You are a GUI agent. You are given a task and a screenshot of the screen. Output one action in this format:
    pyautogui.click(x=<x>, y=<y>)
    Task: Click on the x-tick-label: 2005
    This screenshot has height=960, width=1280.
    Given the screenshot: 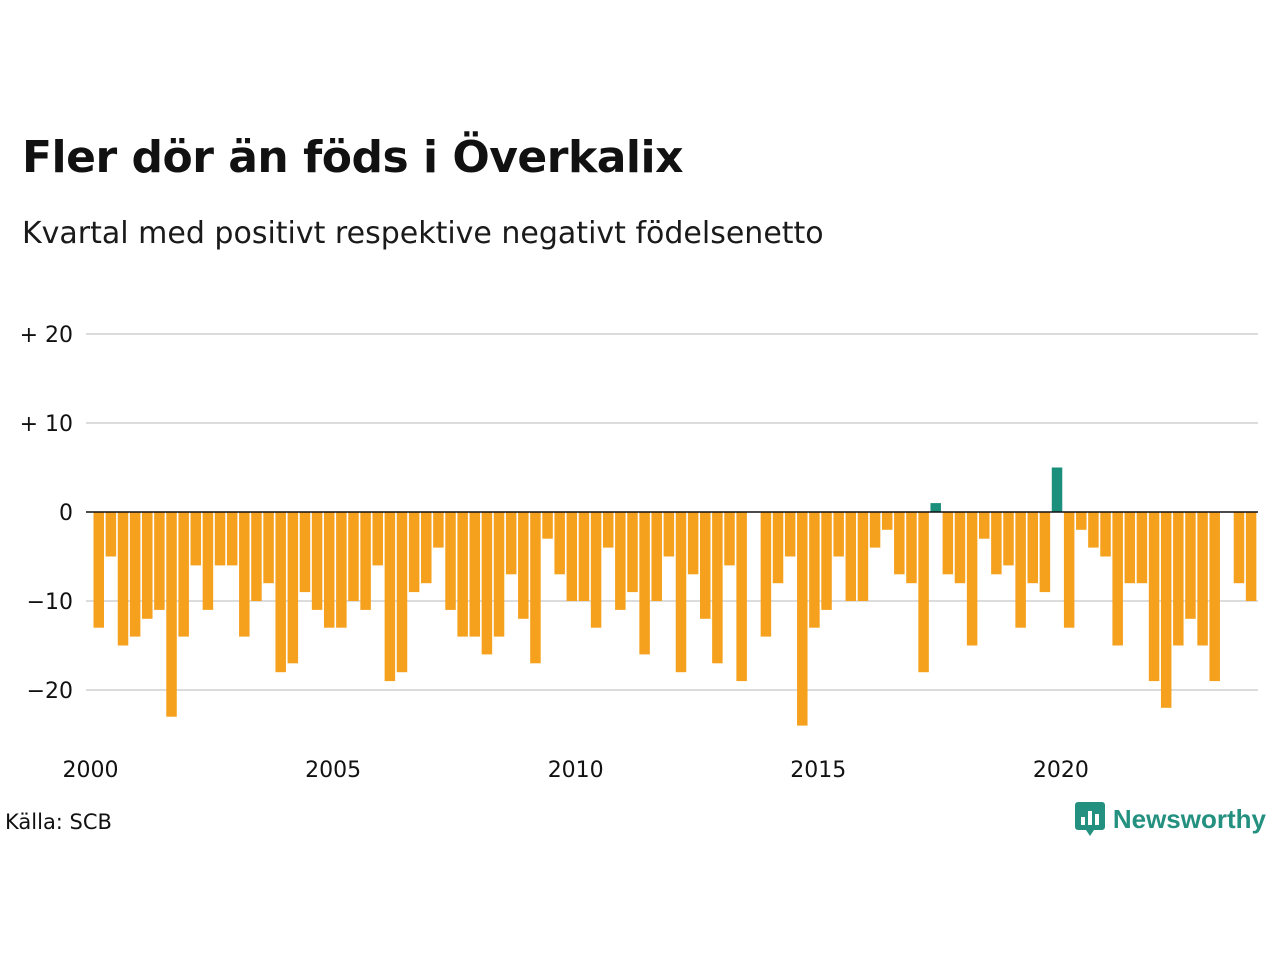 What is the action you would take?
    pyautogui.click(x=333, y=770)
    